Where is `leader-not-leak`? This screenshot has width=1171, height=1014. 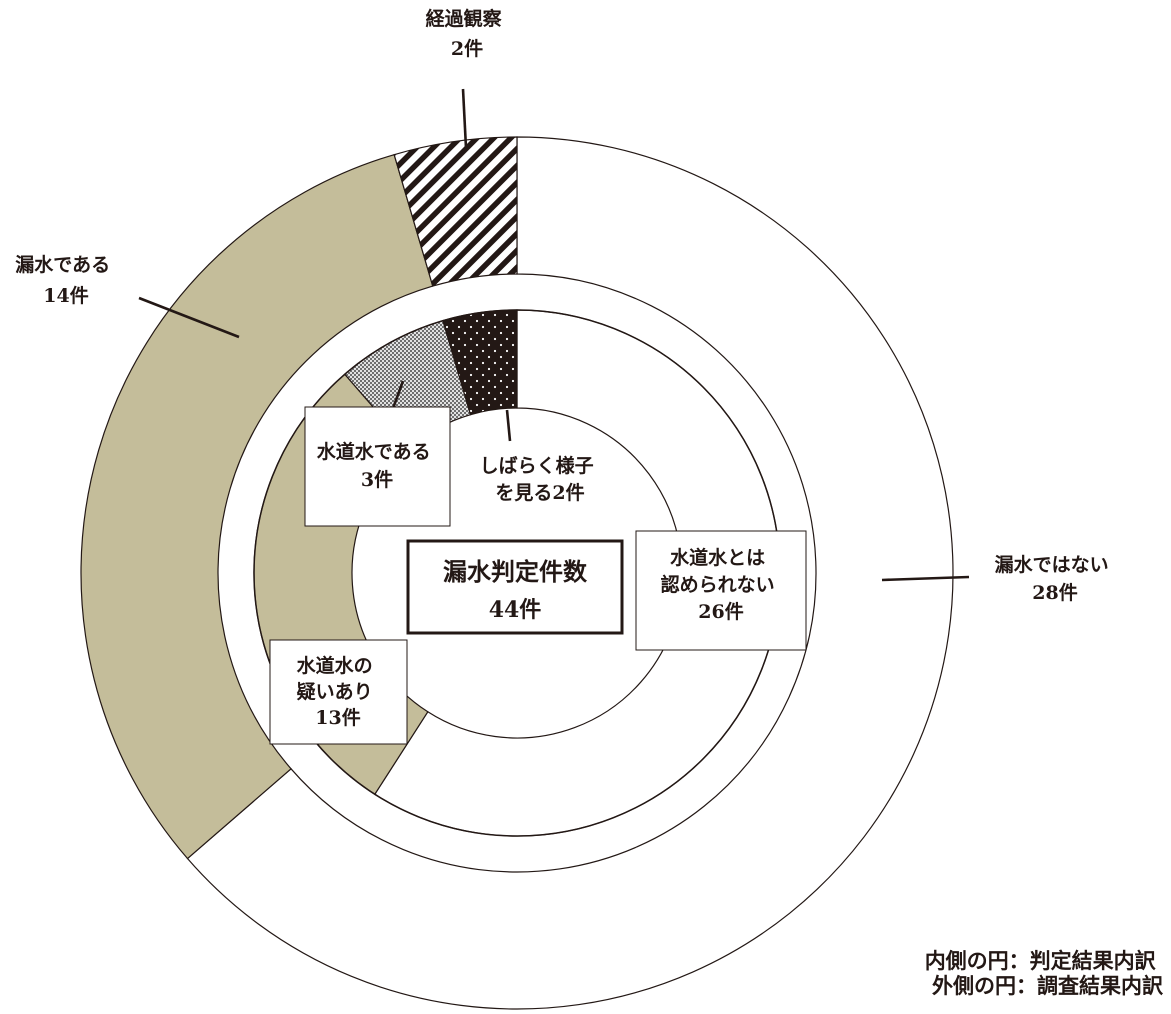
leader-not-leak is located at coordinates (925, 578).